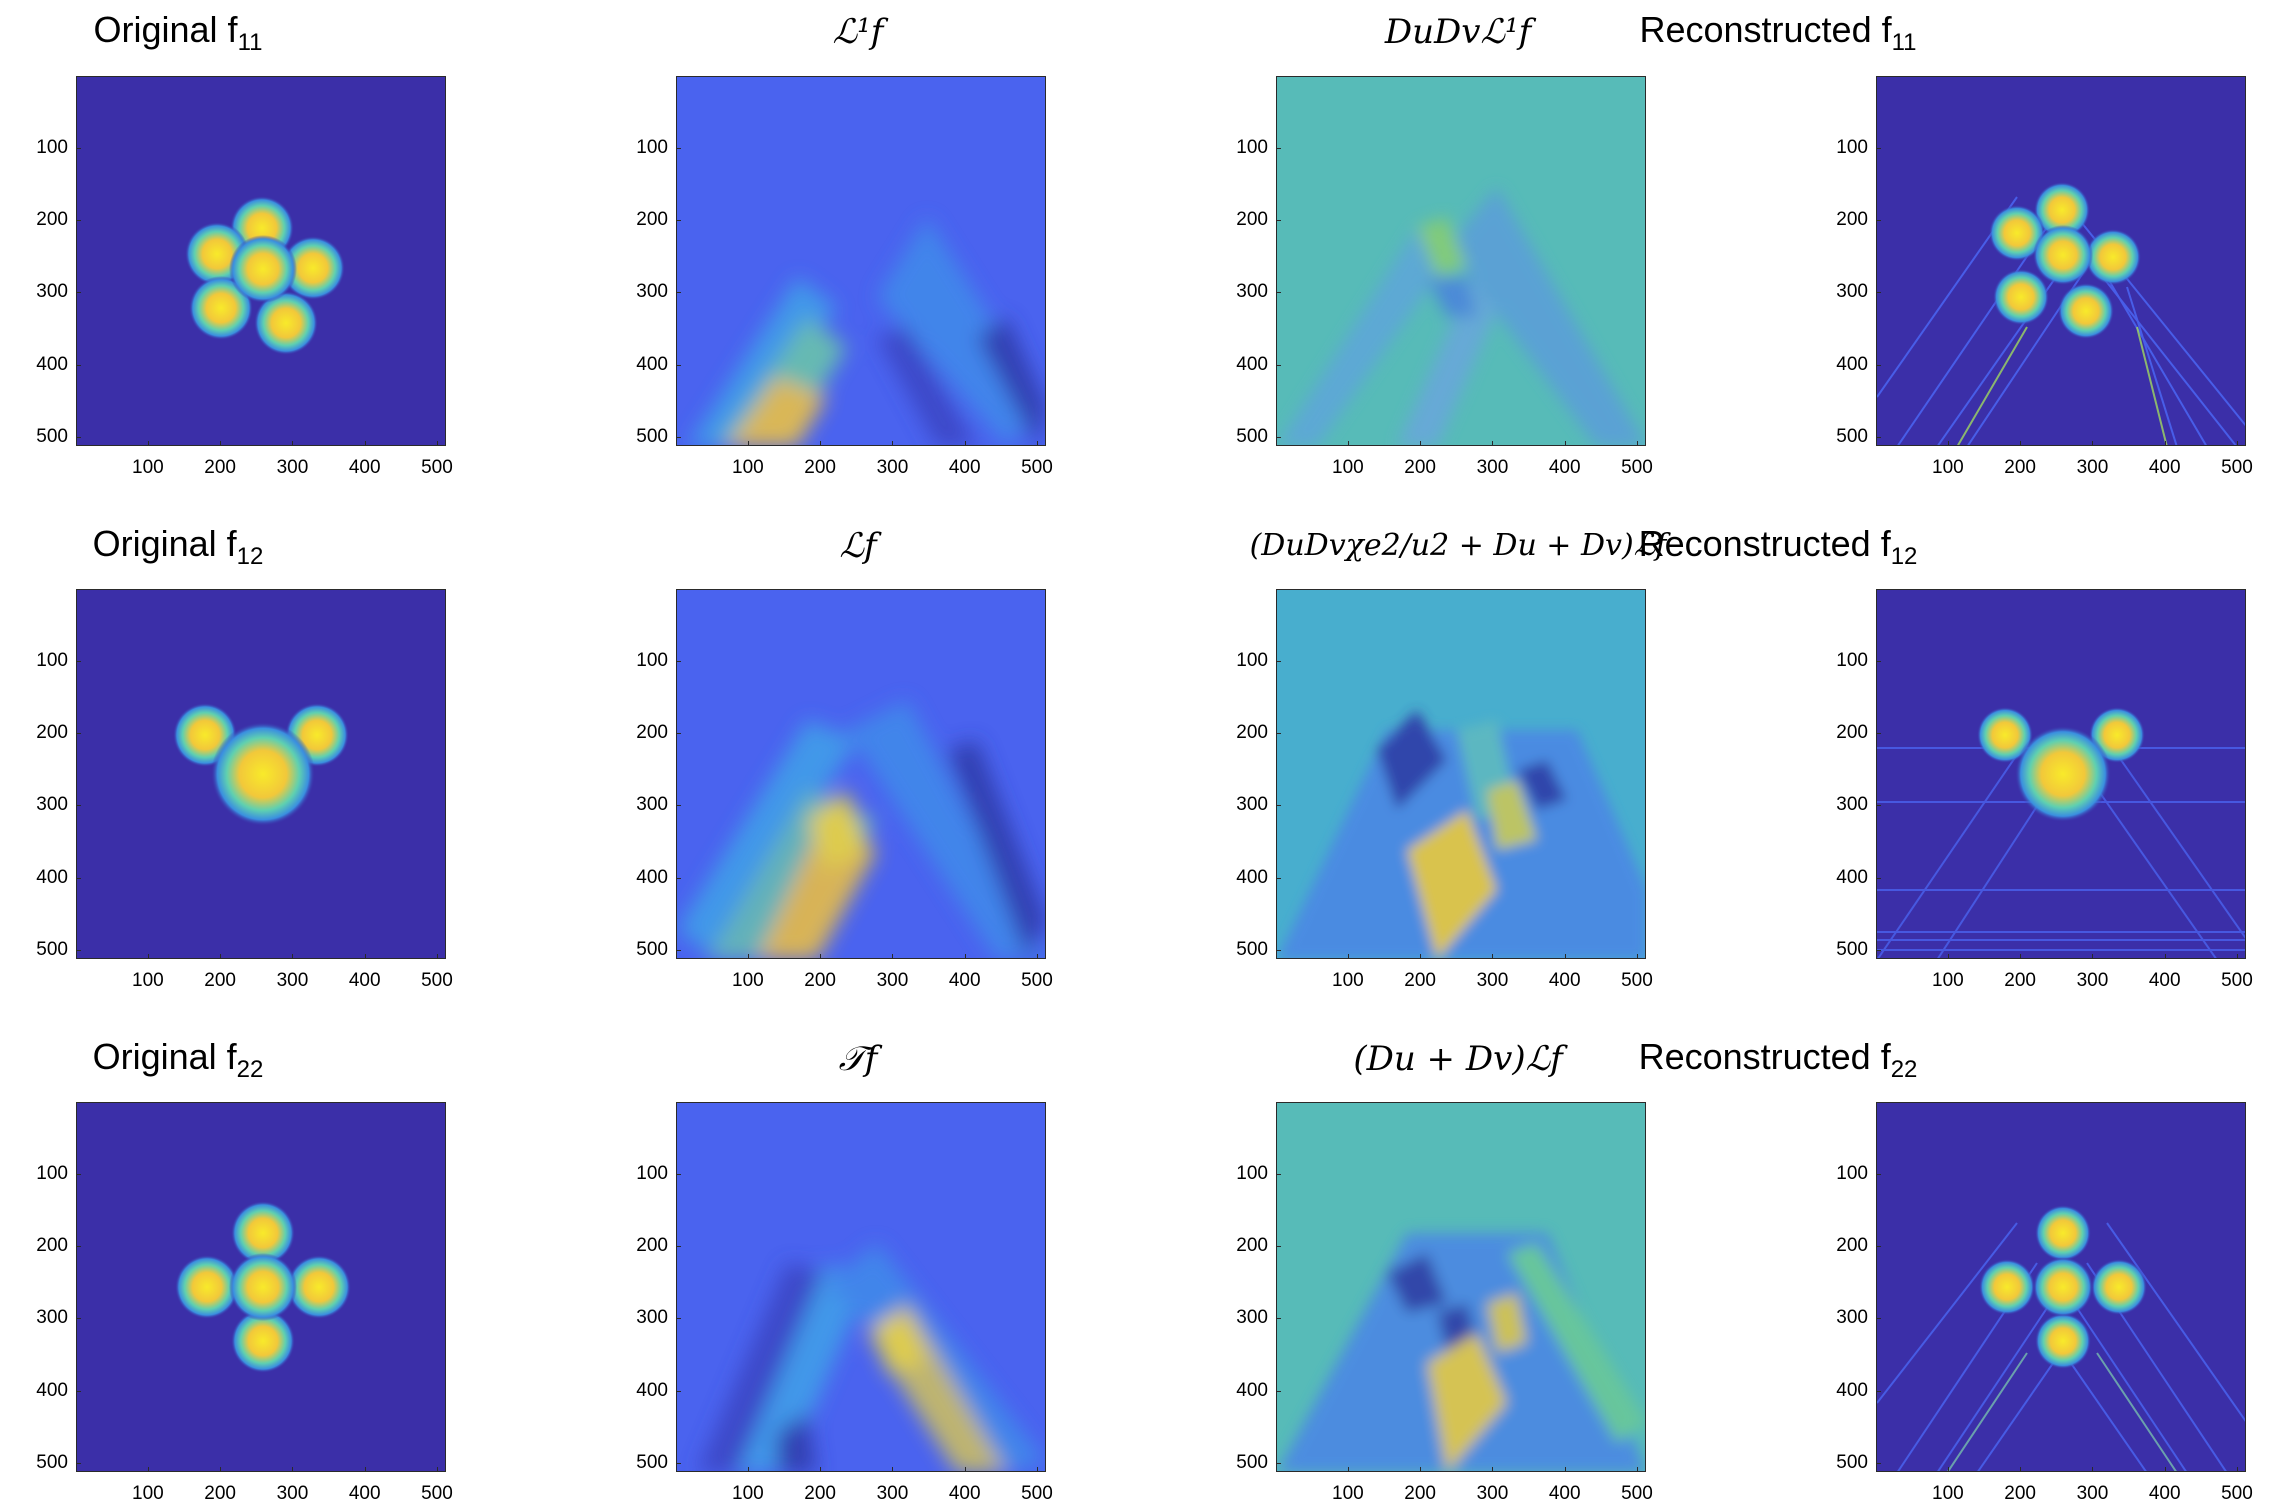  I want to click on image-transform-row3, so click(861, 1287).